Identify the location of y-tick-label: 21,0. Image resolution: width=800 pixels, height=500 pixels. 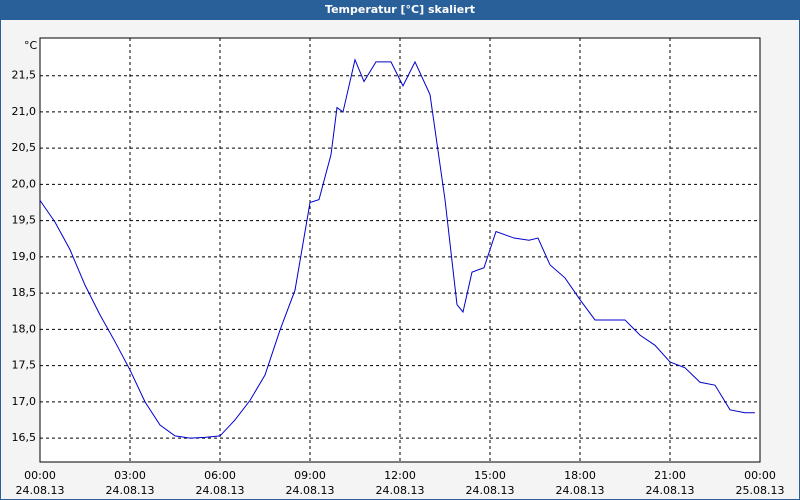
(24, 111).